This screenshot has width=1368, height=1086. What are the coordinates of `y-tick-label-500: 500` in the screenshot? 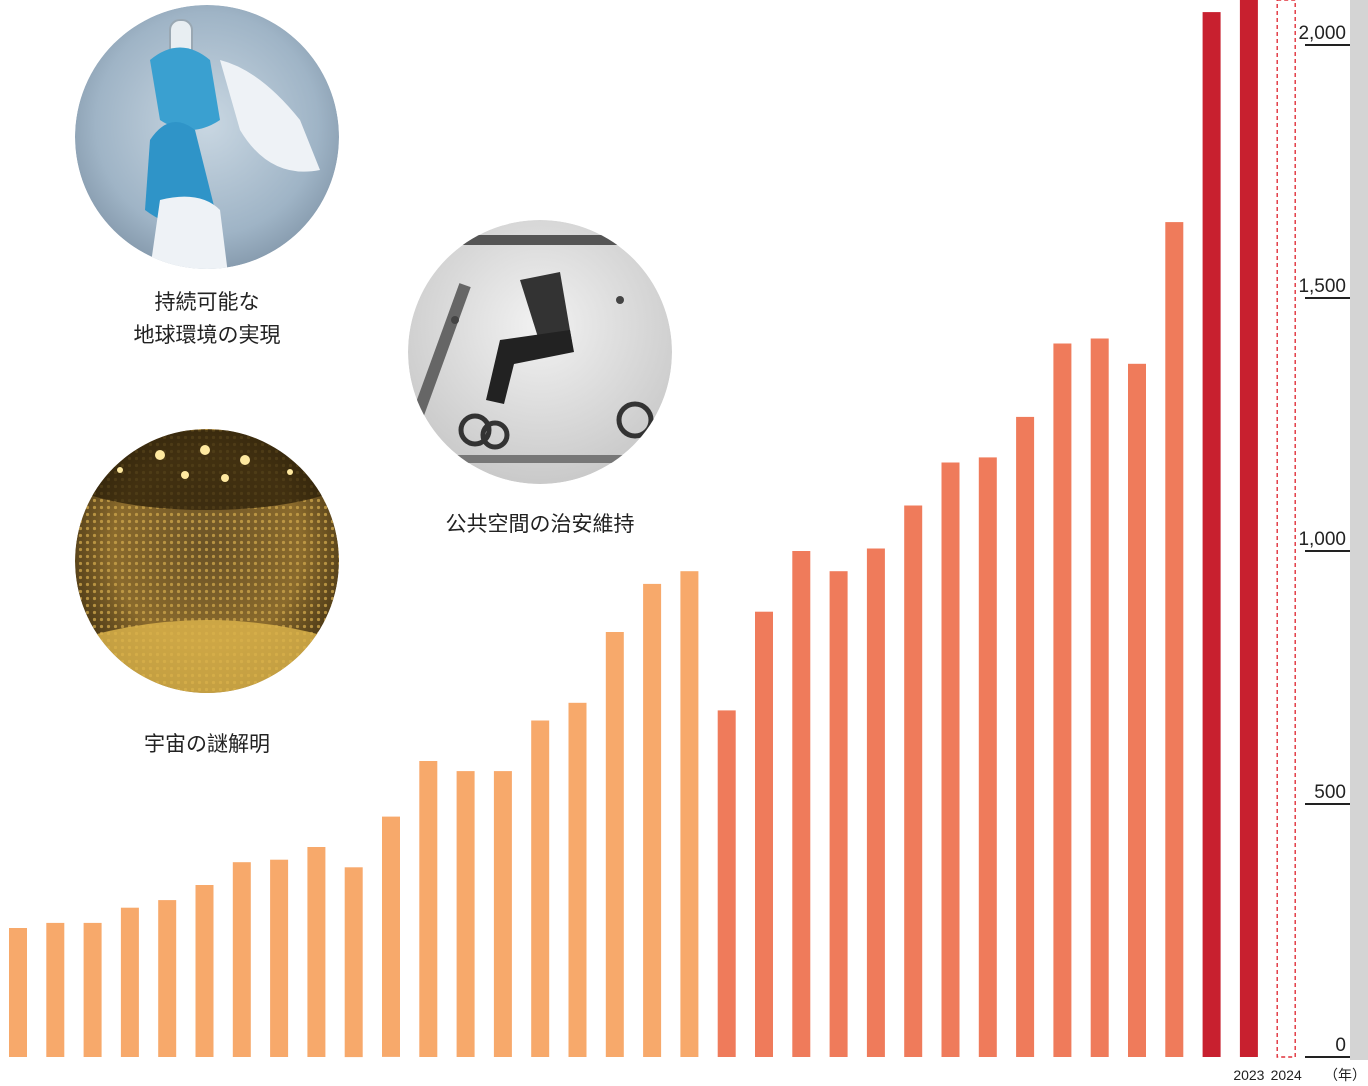 It's located at (1330, 792).